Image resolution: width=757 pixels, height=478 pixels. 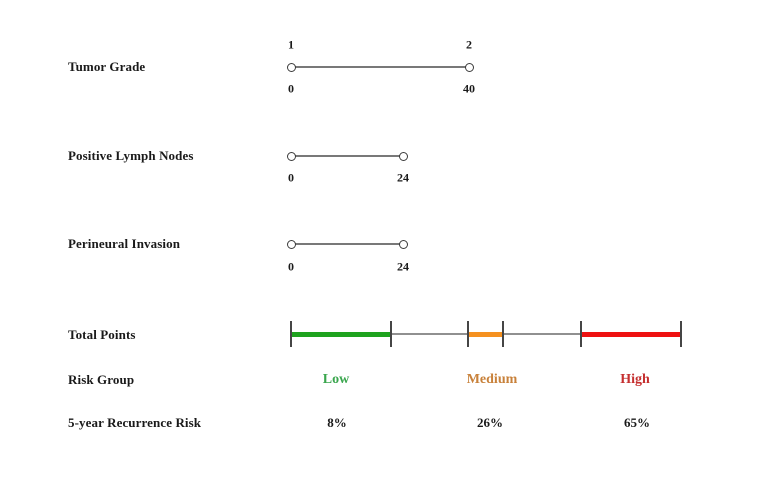 I want to click on axis-value-label: 1, so click(x=291, y=44).